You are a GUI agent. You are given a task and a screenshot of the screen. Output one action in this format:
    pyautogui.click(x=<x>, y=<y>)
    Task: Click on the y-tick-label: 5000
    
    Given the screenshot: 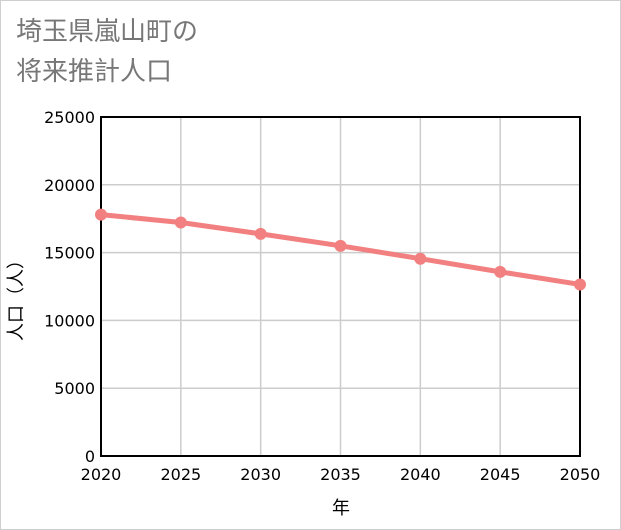 What is the action you would take?
    pyautogui.click(x=74, y=388)
    